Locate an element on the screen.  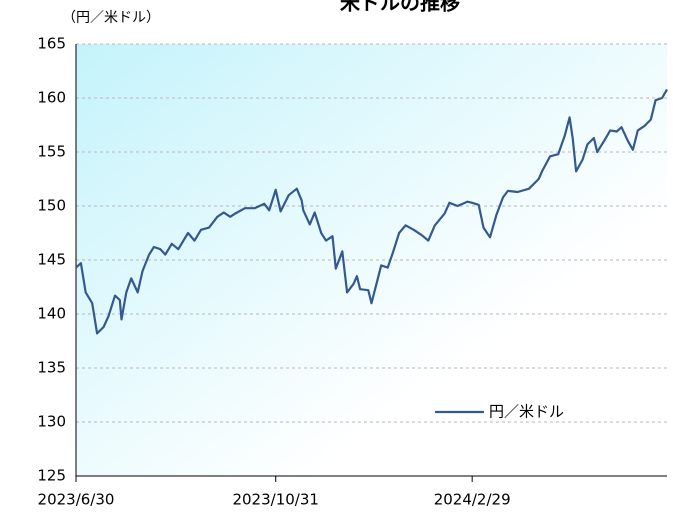
chart-title: 米ドルの推移 is located at coordinates (400, 7).